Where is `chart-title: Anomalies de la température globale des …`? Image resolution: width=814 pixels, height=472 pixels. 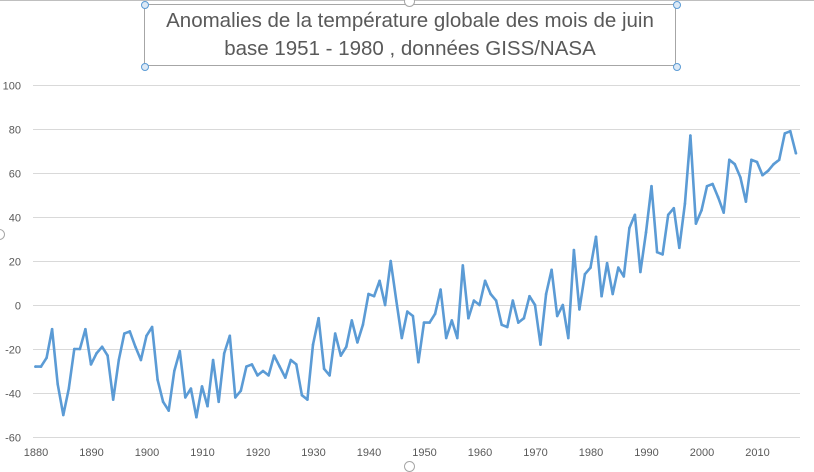
chart-title: Anomalies de la température globale des … is located at coordinates (410, 35).